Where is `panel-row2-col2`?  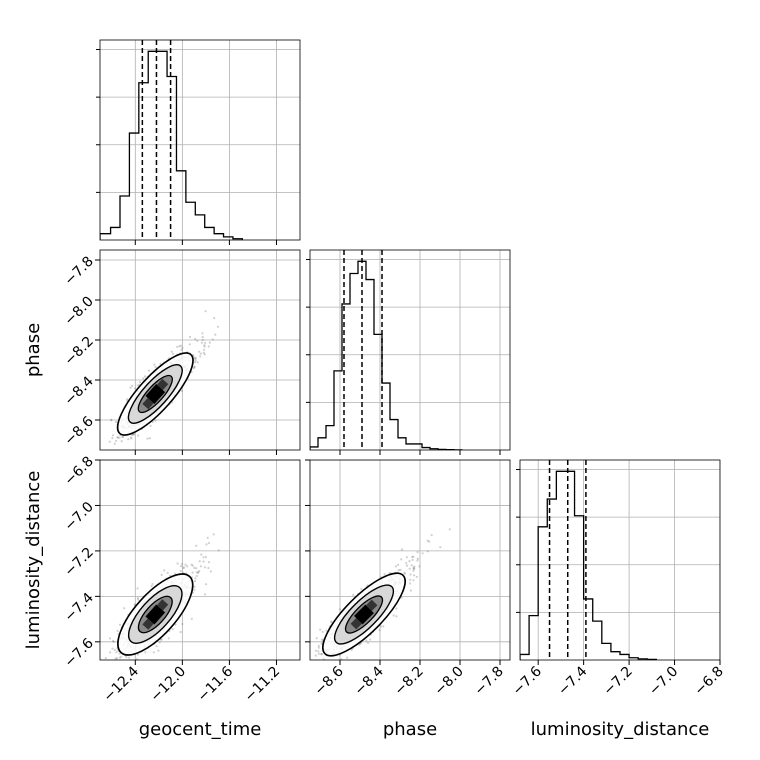
panel-row2-col2 is located at coordinates (408, 352).